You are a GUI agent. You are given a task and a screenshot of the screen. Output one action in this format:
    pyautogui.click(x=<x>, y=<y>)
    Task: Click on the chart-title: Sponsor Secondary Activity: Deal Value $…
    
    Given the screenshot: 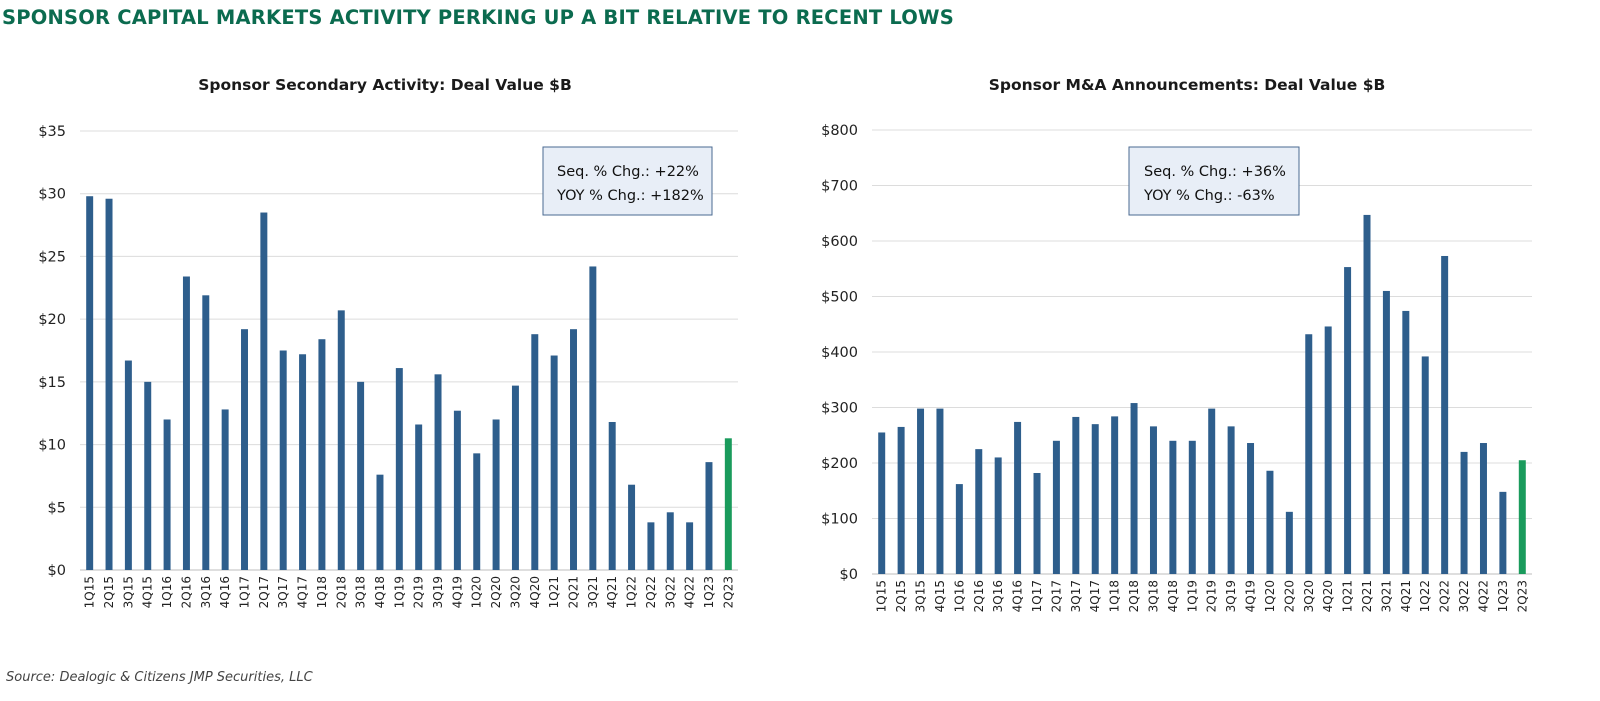 What is the action you would take?
    pyautogui.click(x=385, y=85)
    